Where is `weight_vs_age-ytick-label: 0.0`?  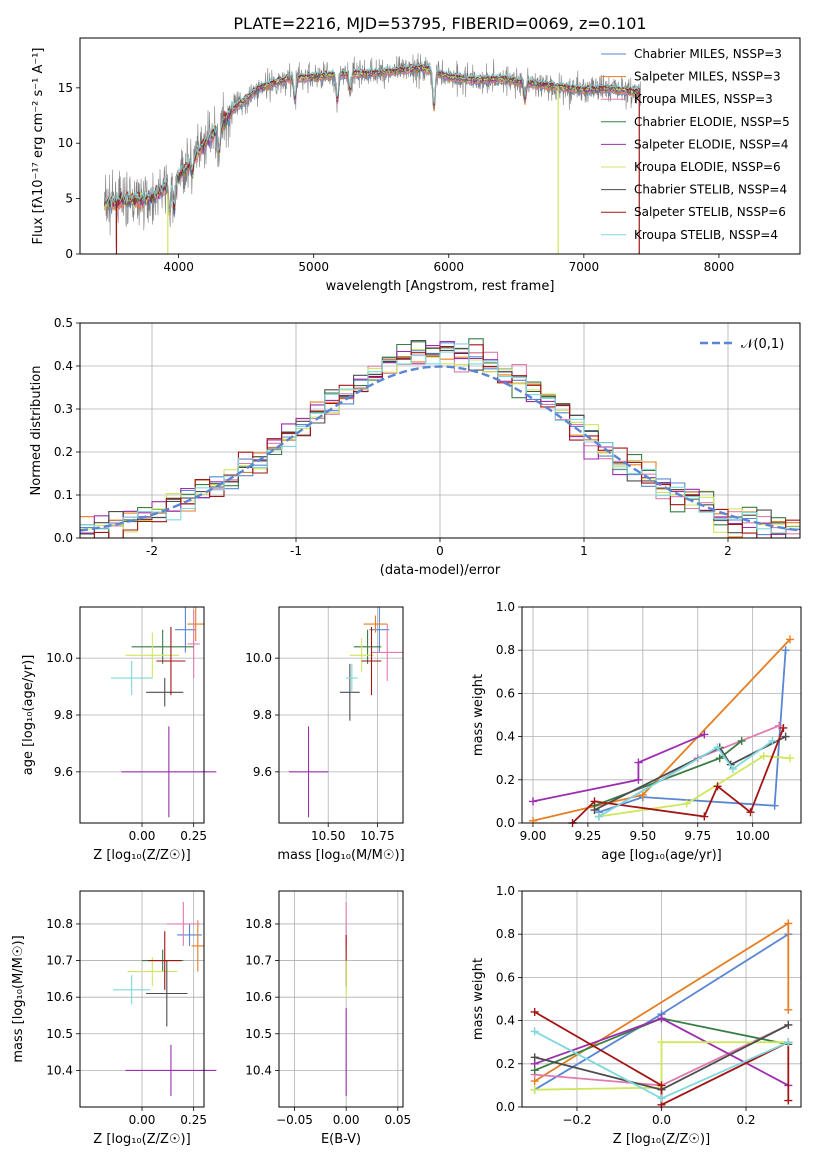 weight_vs_age-ytick-label: 0.0 is located at coordinates (505, 823).